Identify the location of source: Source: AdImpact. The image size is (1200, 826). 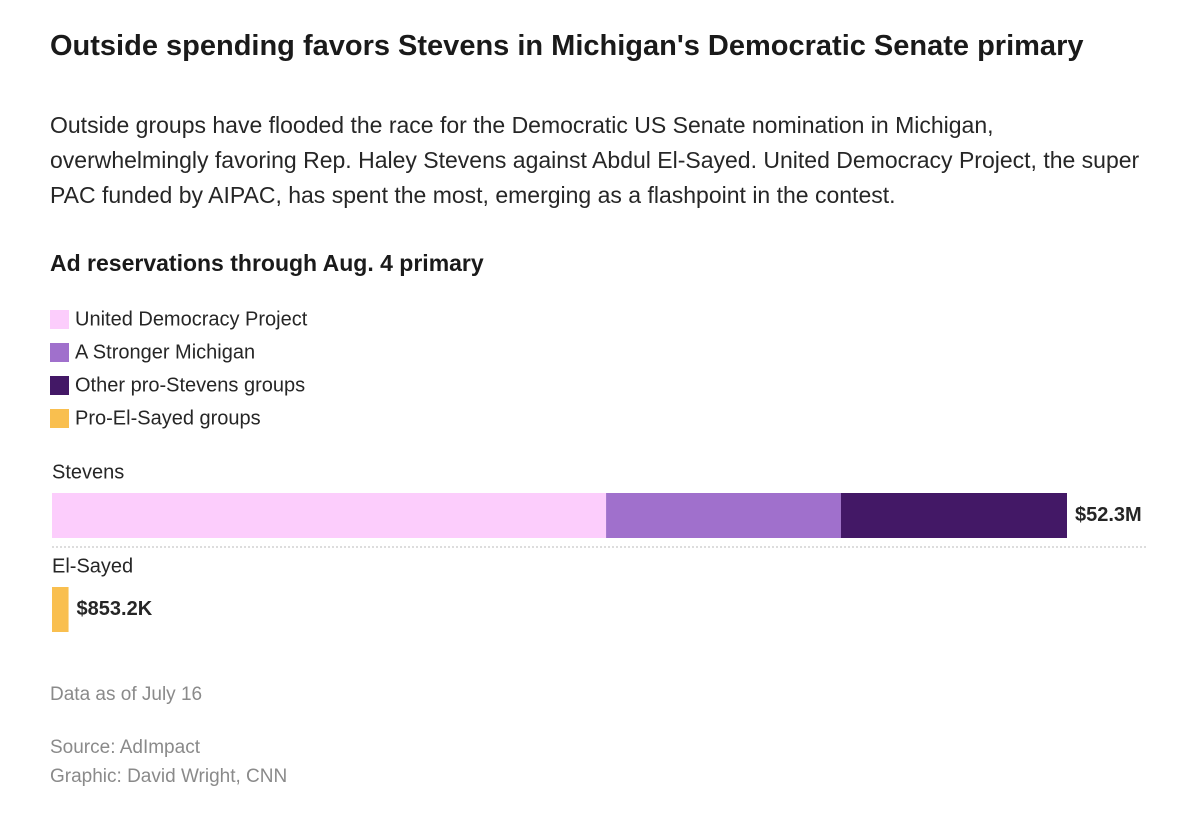
(125, 747).